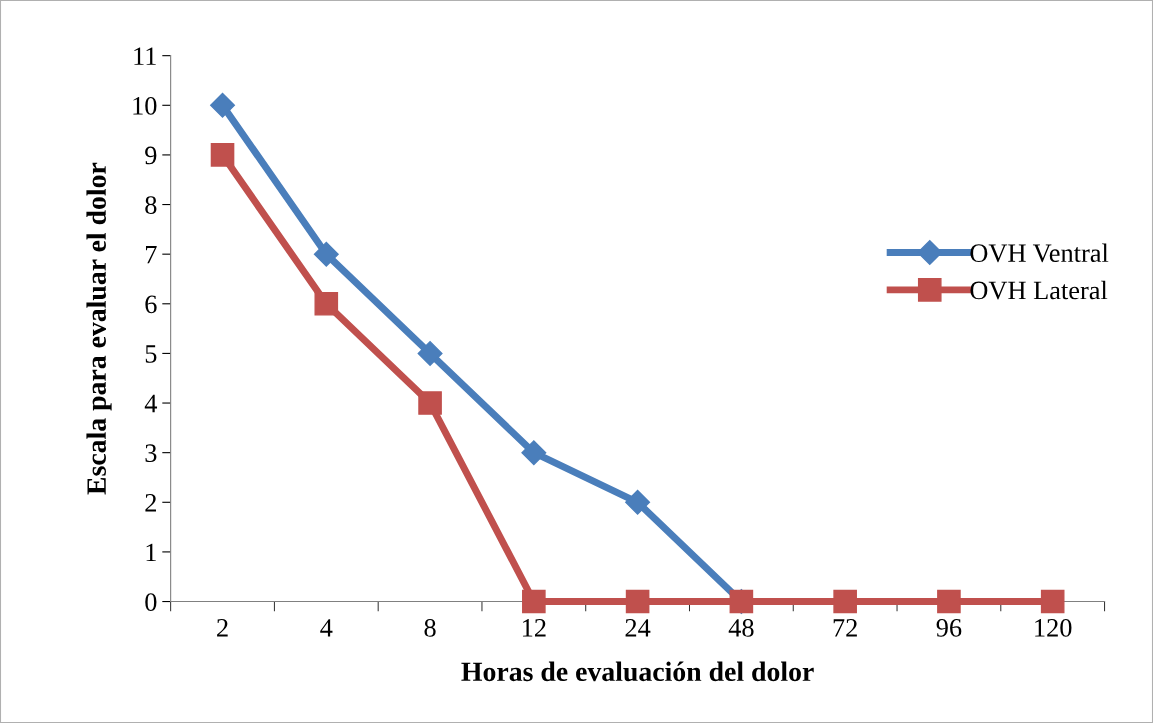 Image resolution: width=1153 pixels, height=723 pixels. I want to click on y-tick-label: 8, so click(151, 205).